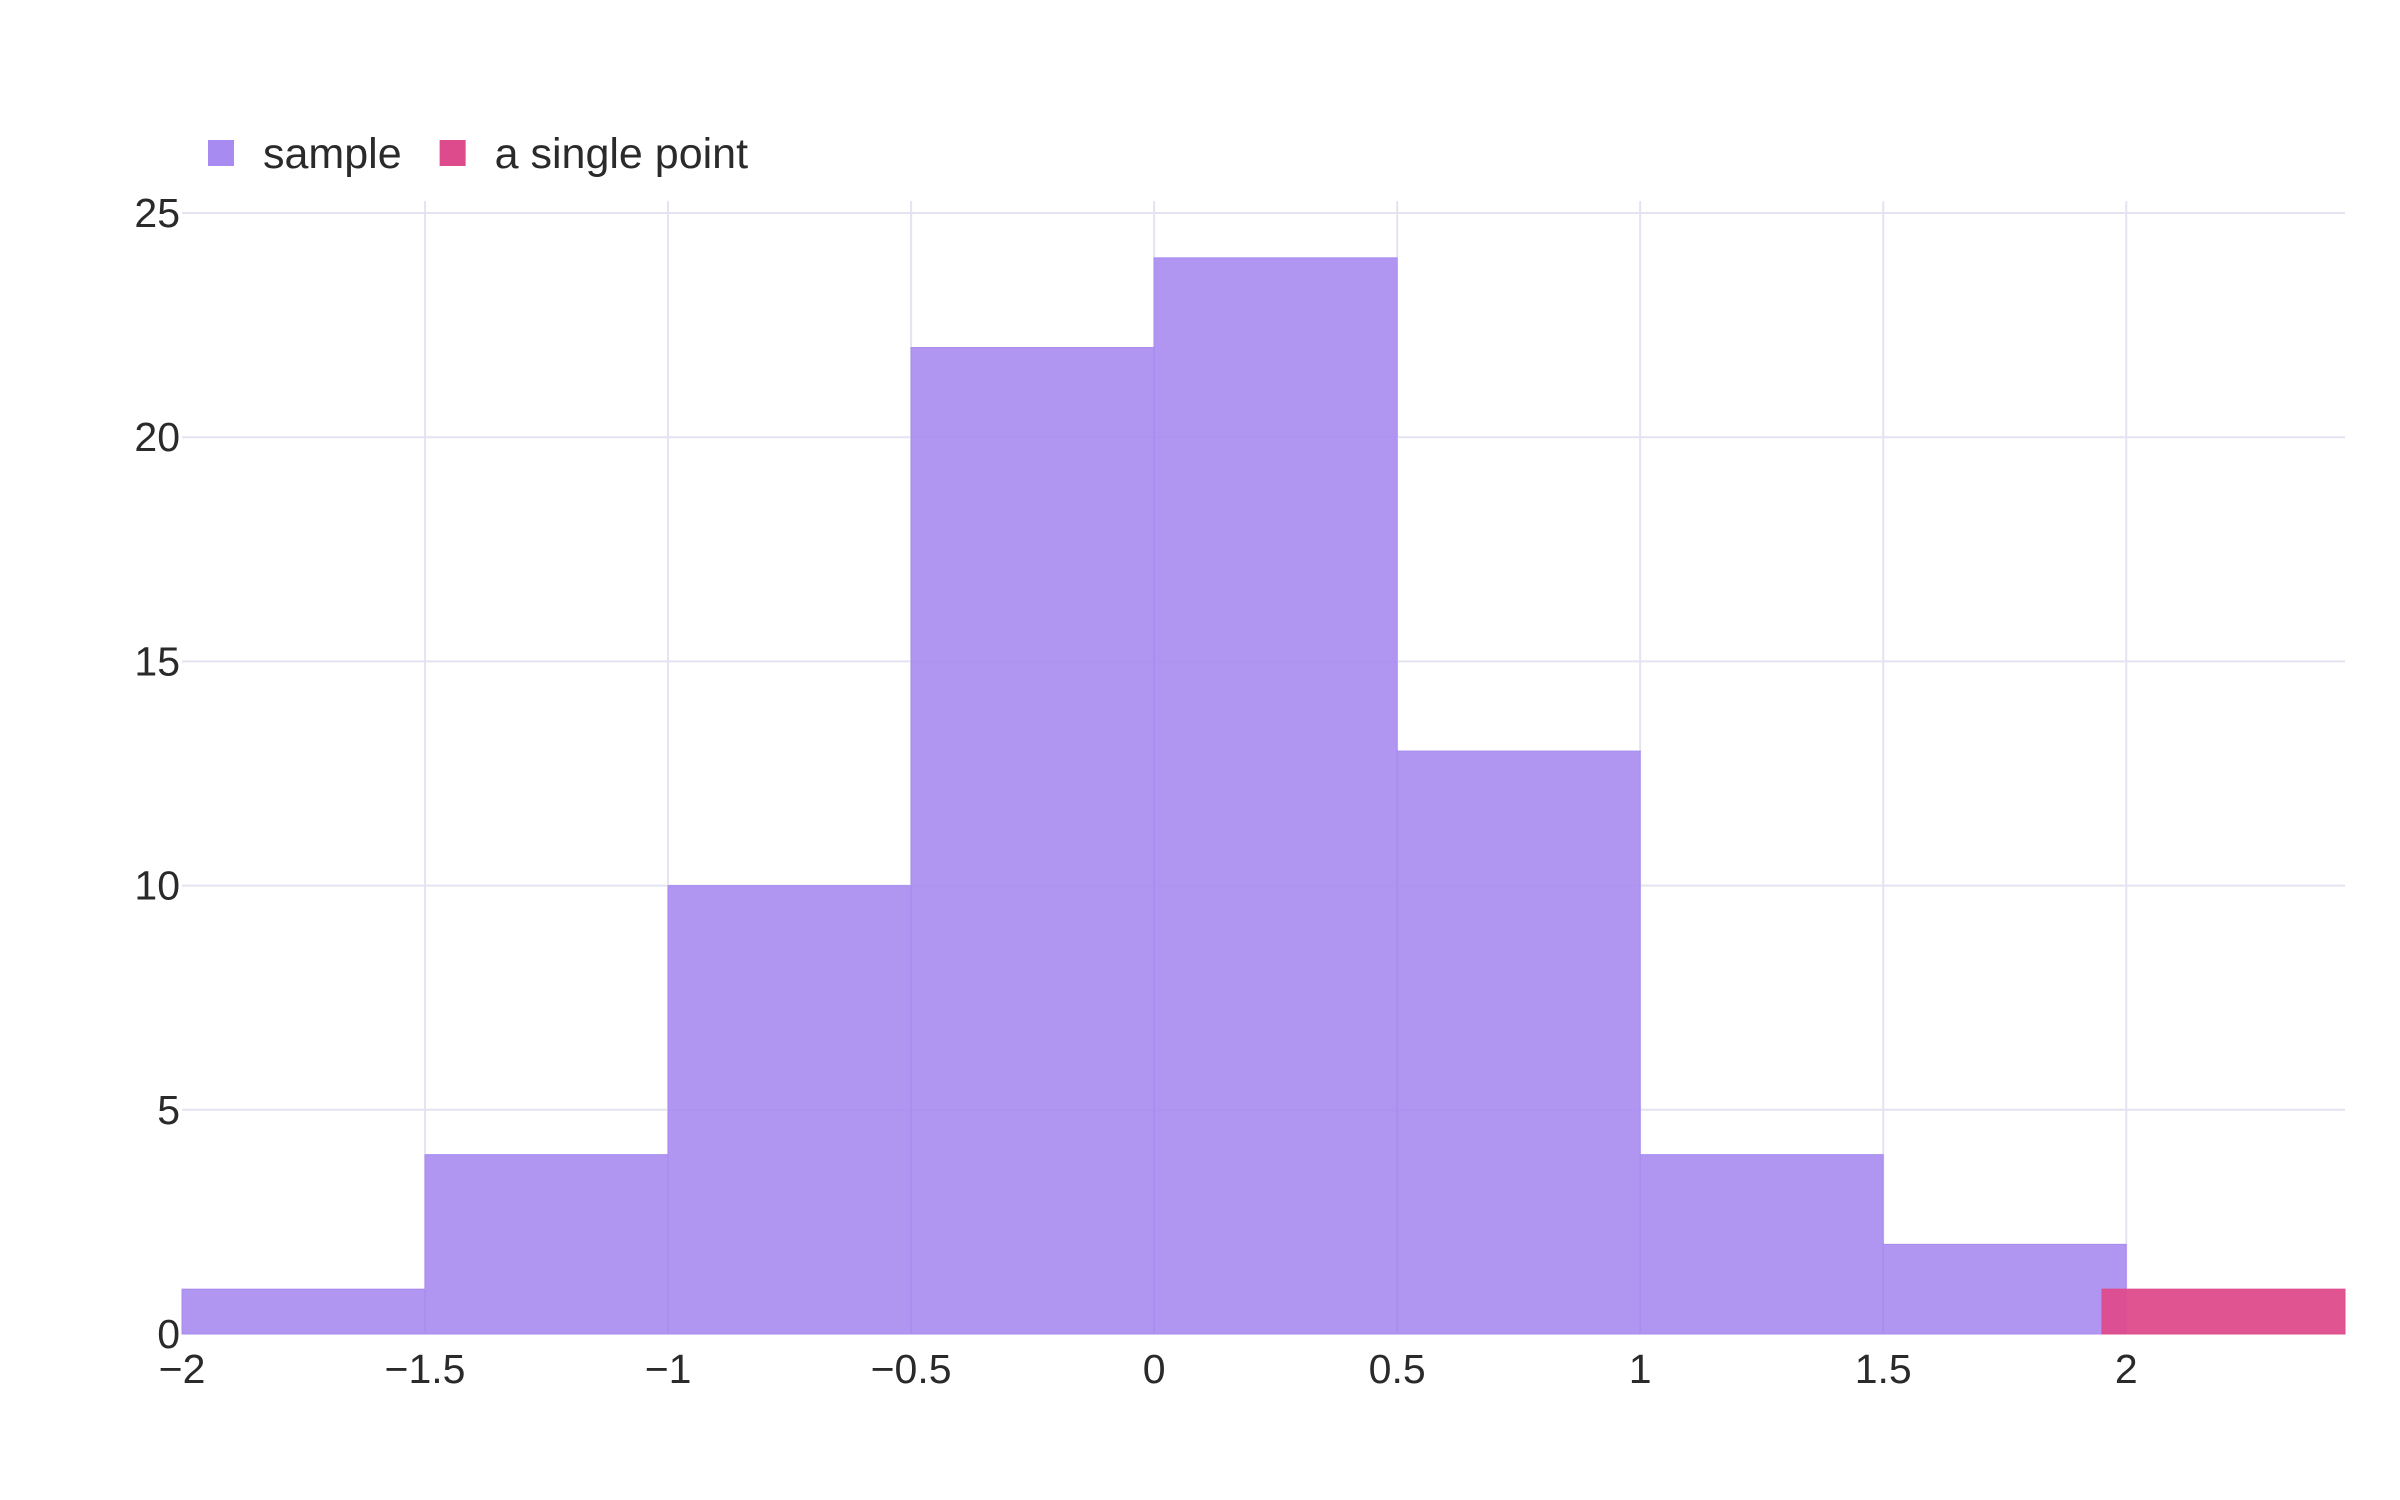 The image size is (2400, 1500). What do you see at coordinates (911, 1369) in the screenshot?
I see `x-tick-label: −0.5` at bounding box center [911, 1369].